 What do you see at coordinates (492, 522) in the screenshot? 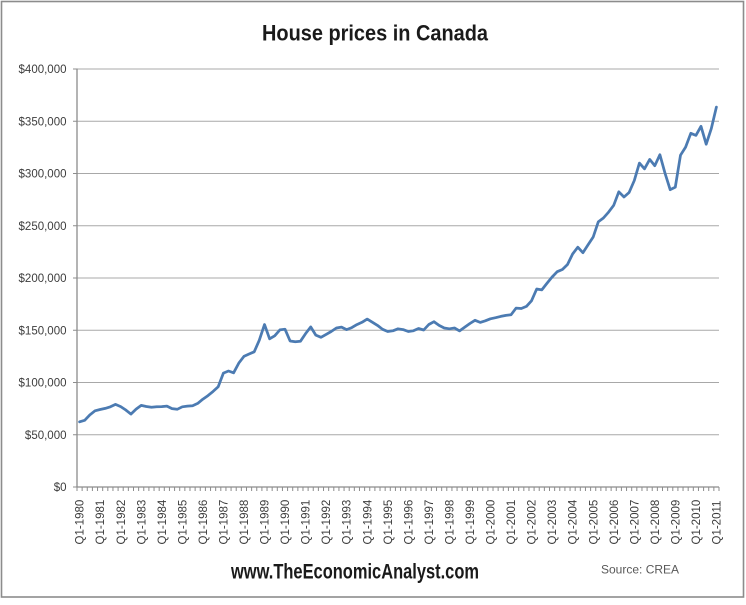
I see `svg-text: Q1-2000` at bounding box center [492, 522].